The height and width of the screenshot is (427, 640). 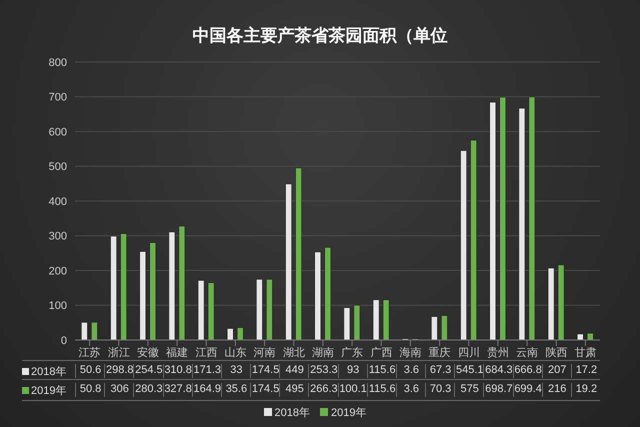 What do you see at coordinates (177, 371) in the screenshot?
I see `data-label: 310.8` at bounding box center [177, 371].